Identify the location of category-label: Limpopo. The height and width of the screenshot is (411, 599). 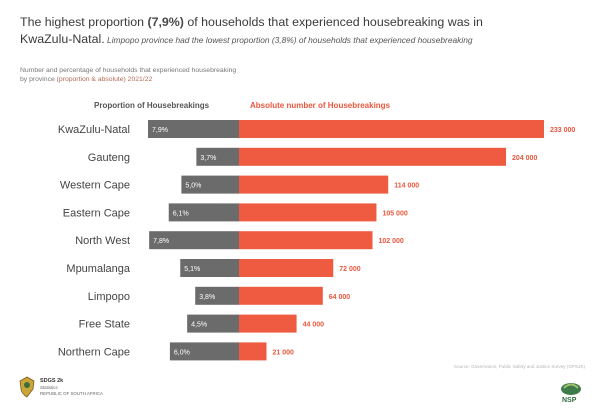
(109, 297).